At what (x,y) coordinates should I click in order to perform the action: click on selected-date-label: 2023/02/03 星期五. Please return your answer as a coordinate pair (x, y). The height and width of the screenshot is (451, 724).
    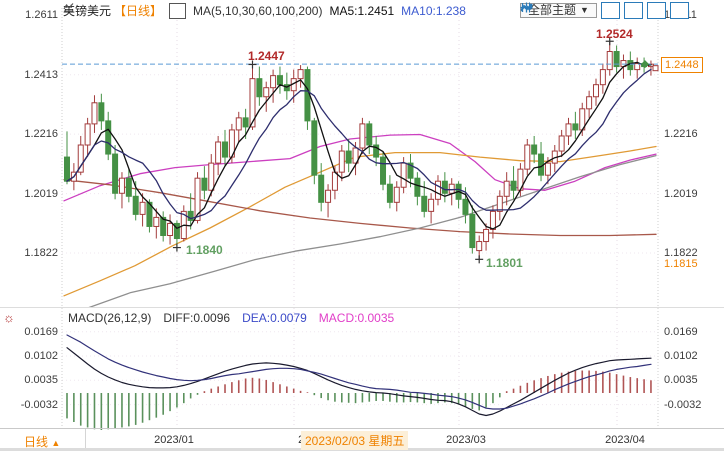
    Looking at the image, I should click on (355, 440).